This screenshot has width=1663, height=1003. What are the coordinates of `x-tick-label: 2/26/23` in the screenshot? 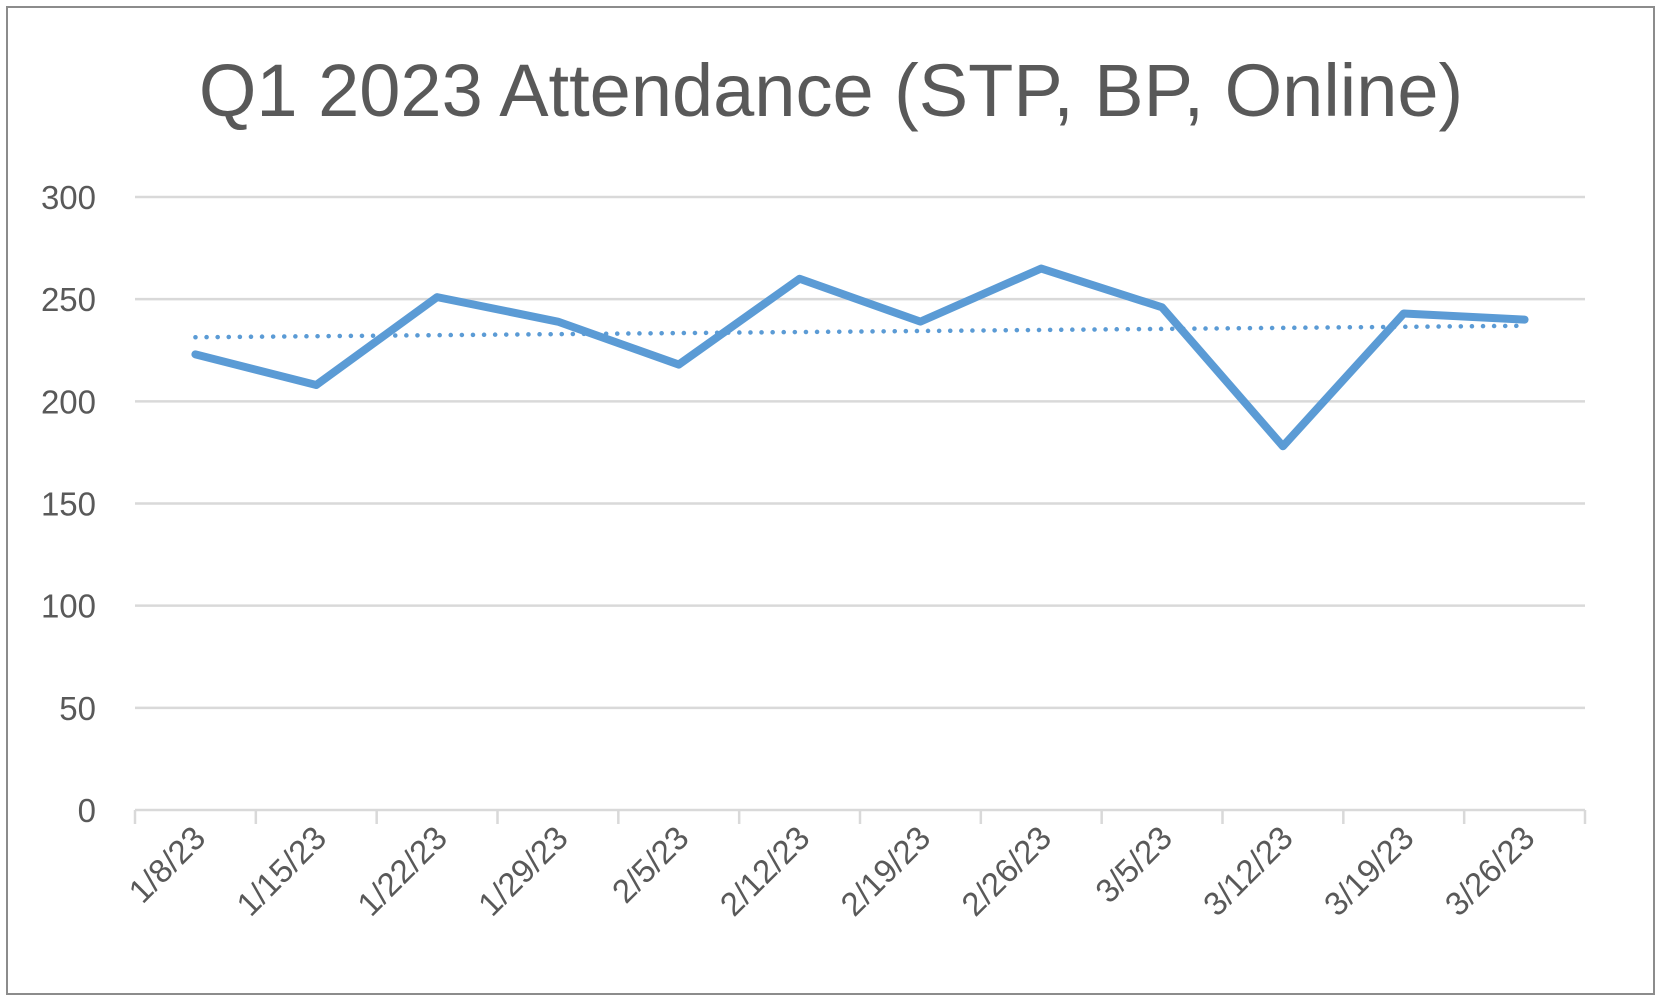 It's located at (1006, 871).